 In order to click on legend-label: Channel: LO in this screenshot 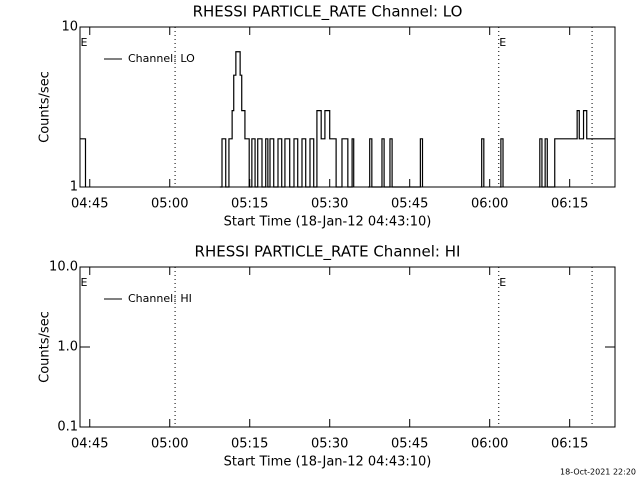, I will do `click(161, 58)`.